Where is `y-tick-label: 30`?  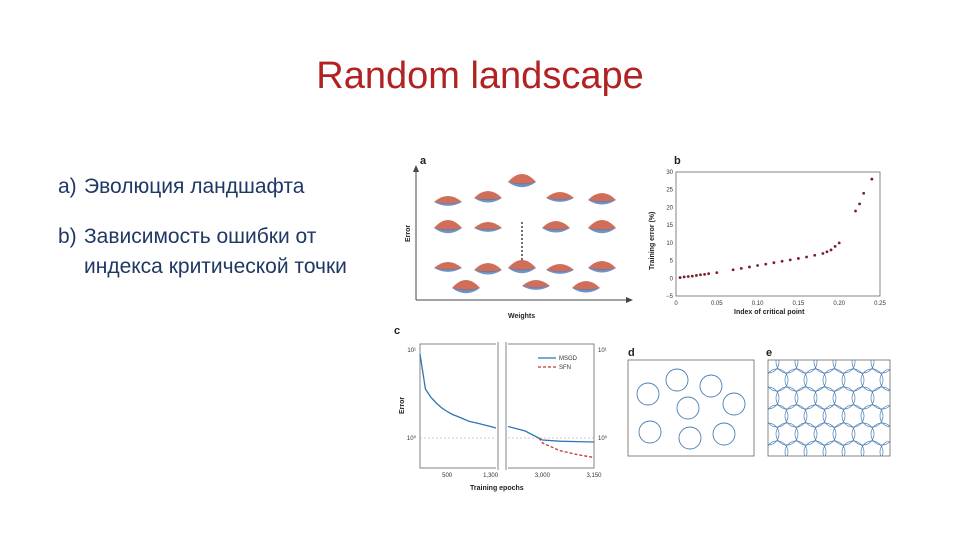
y-tick-label: 30 is located at coordinates (669, 173).